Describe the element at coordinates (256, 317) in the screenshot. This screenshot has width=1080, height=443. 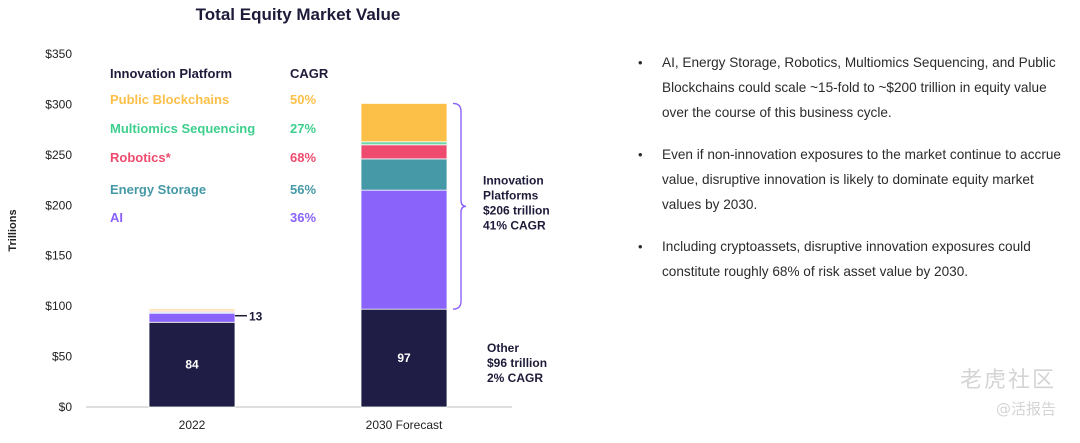
I see `bar-annotation: 13` at that location.